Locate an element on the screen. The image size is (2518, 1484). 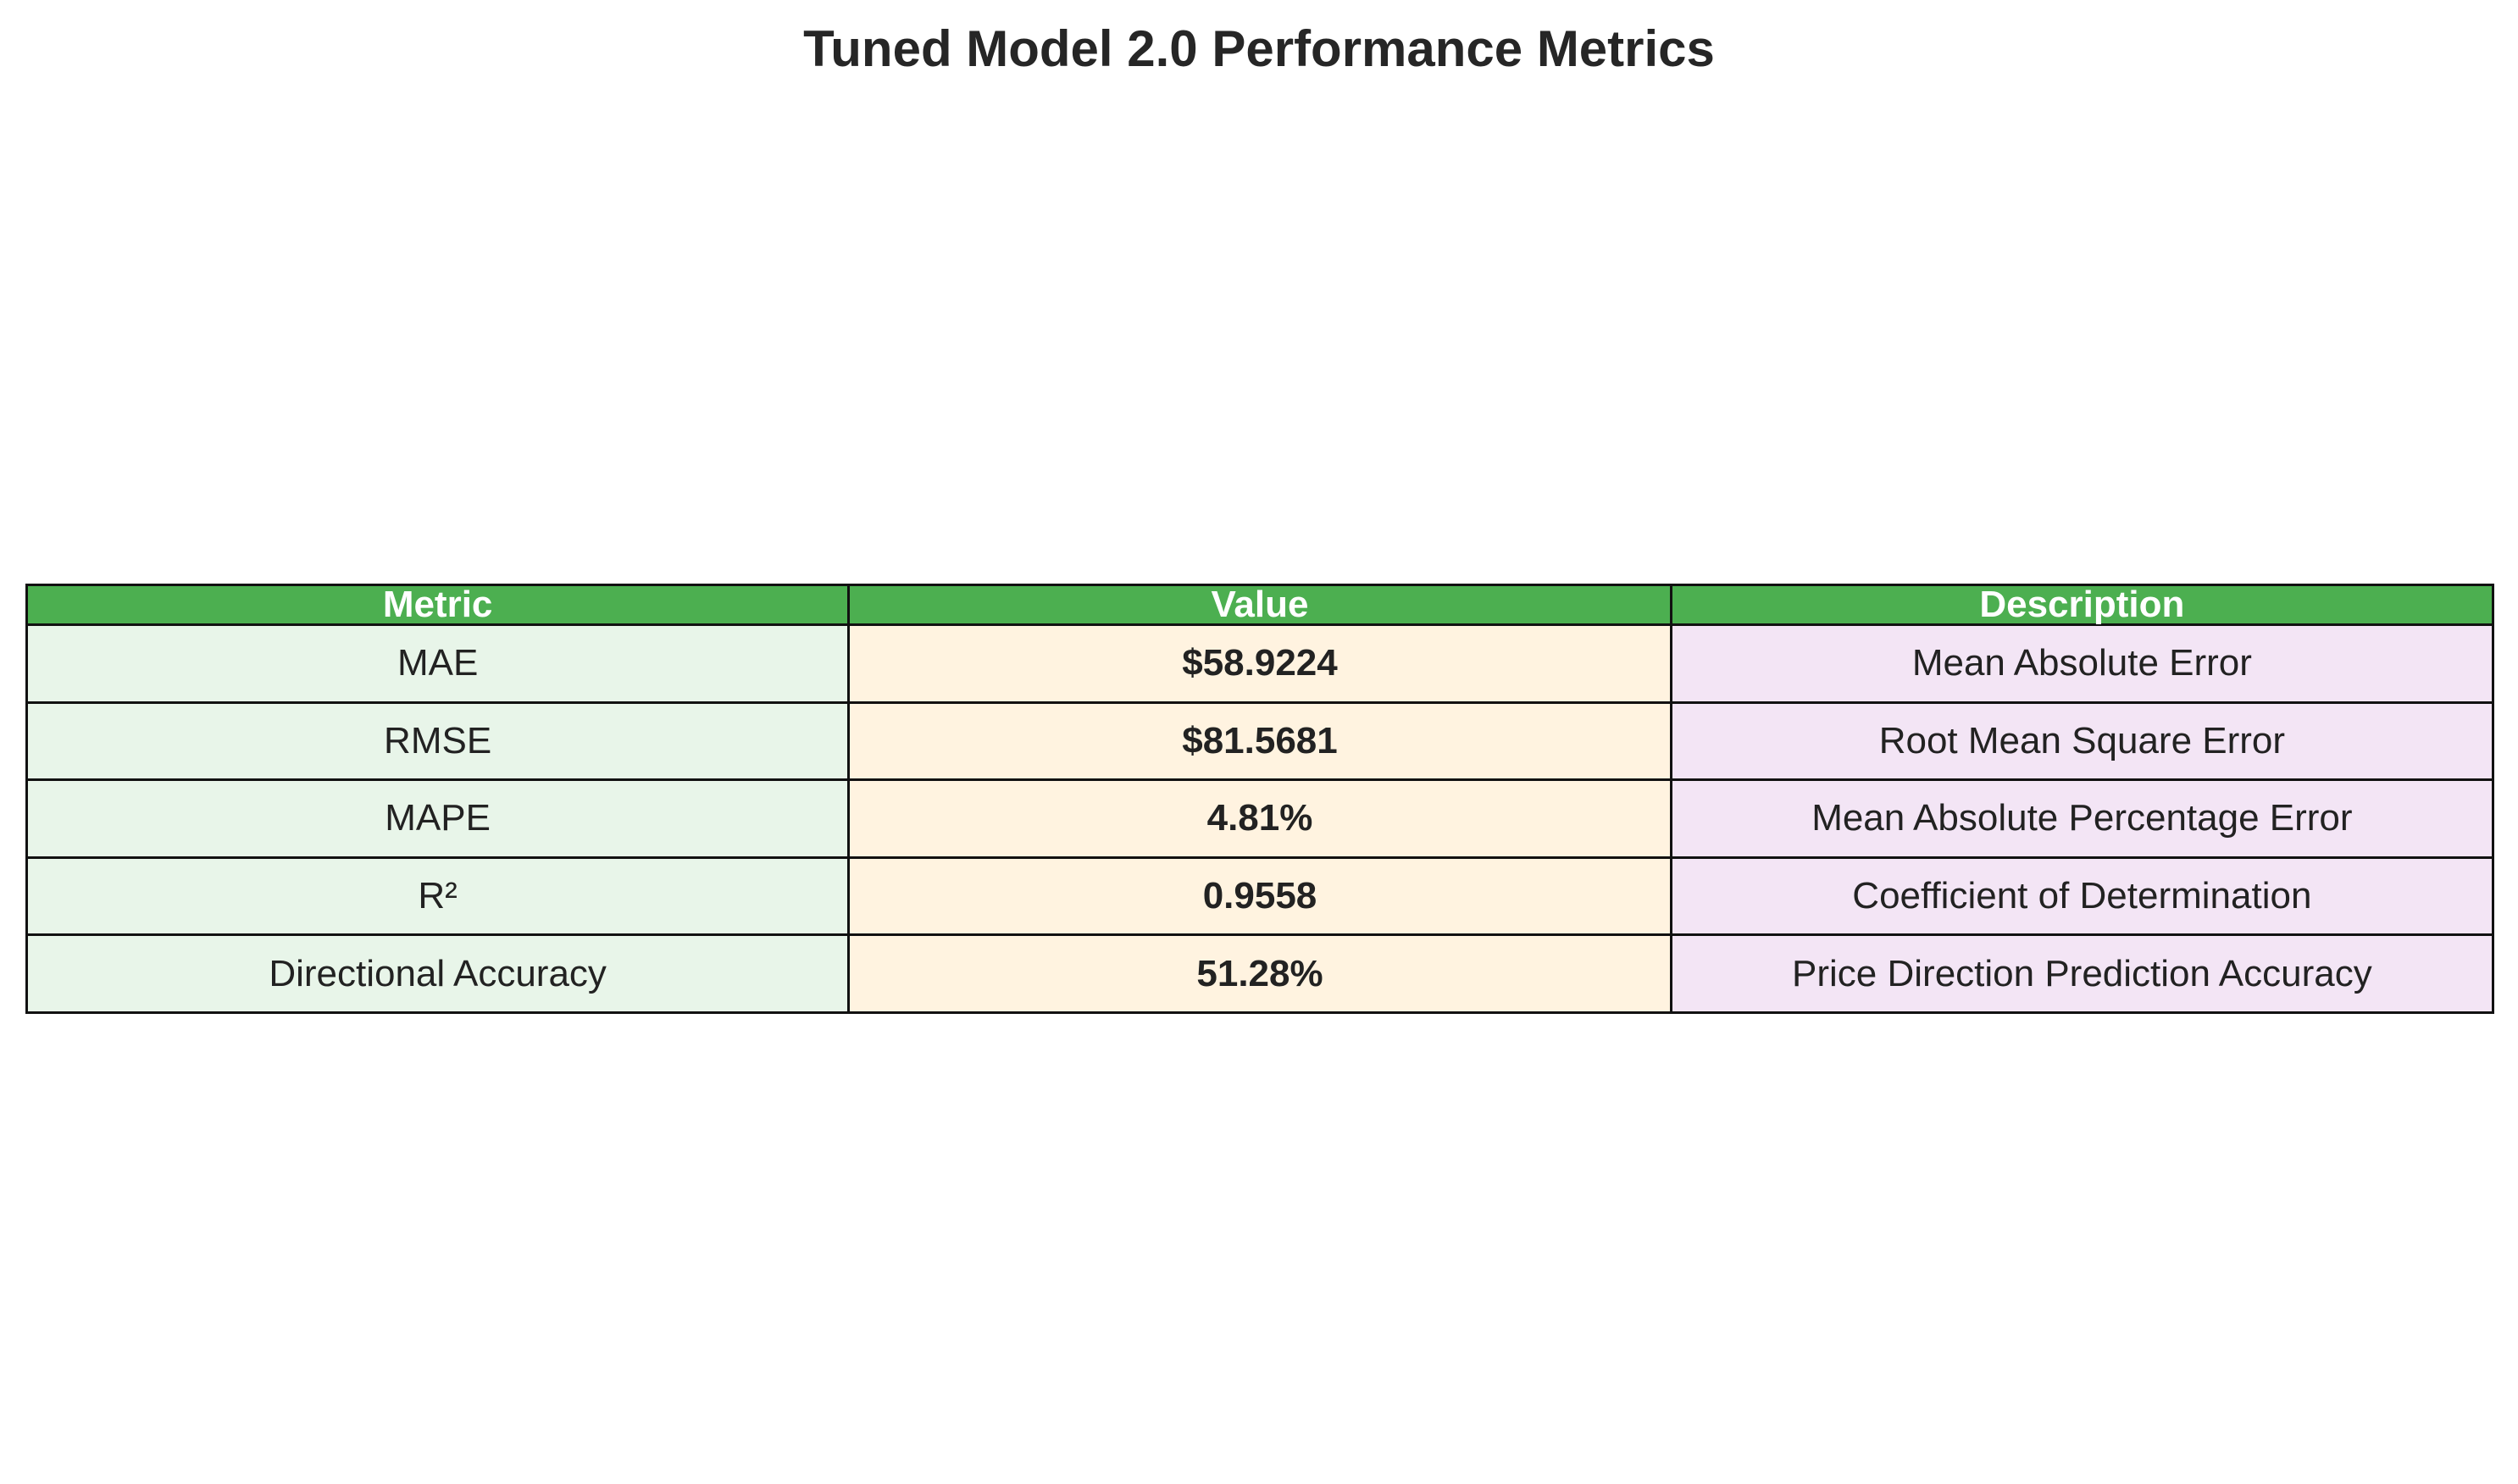
header-value: Value is located at coordinates (1260, 605).